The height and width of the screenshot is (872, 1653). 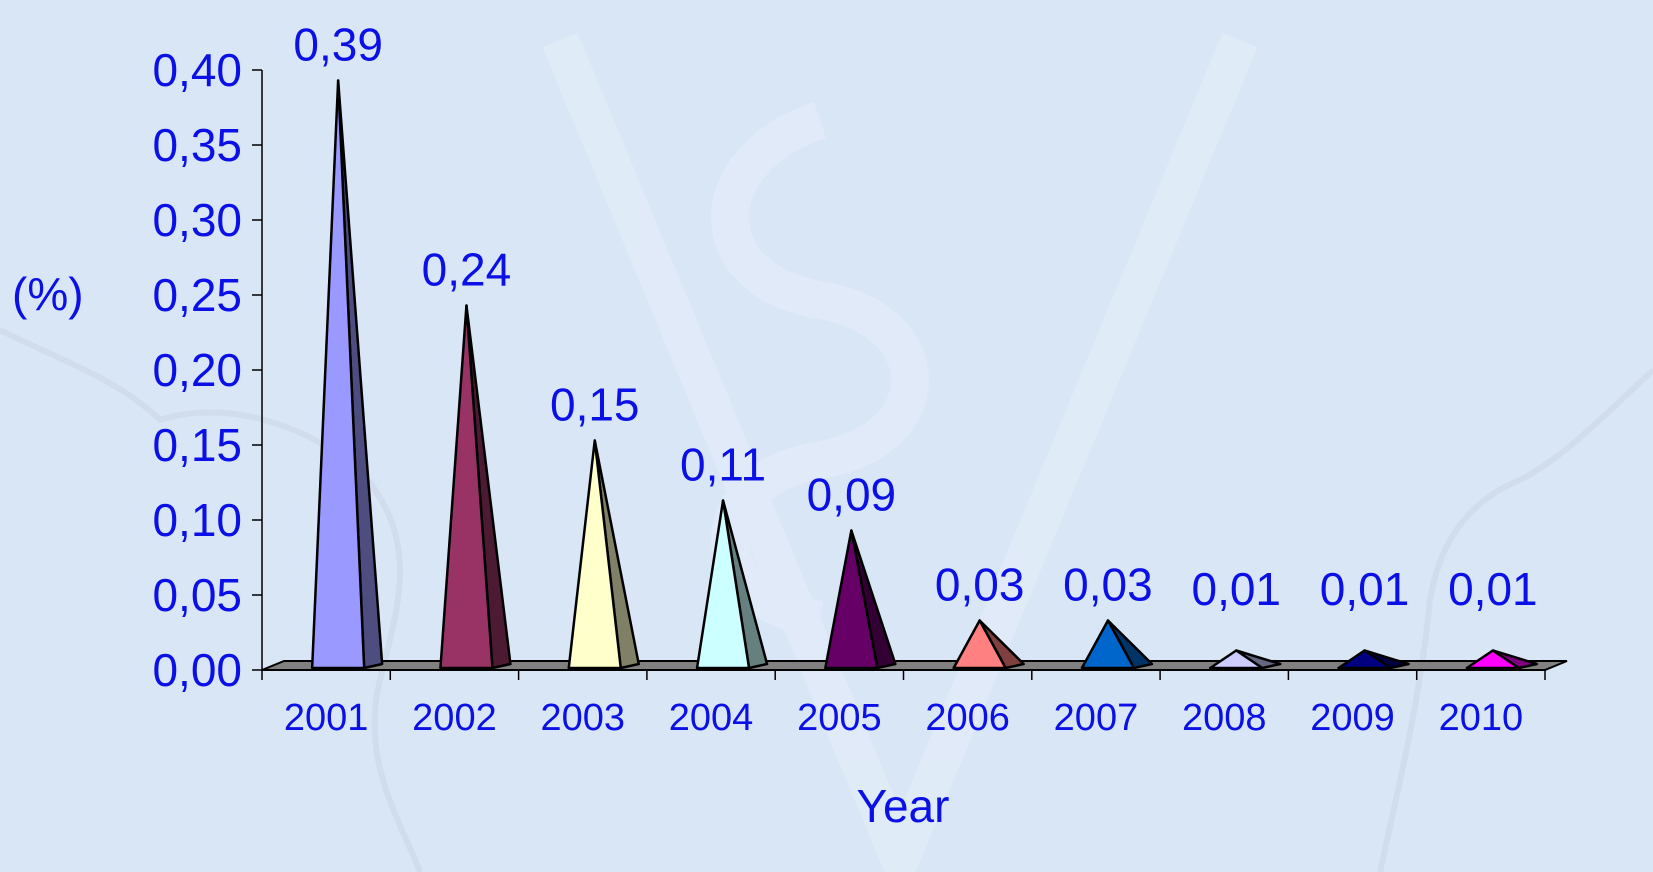 What do you see at coordinates (197, 595) in the screenshot?
I see `y-tick-label: 0,05` at bounding box center [197, 595].